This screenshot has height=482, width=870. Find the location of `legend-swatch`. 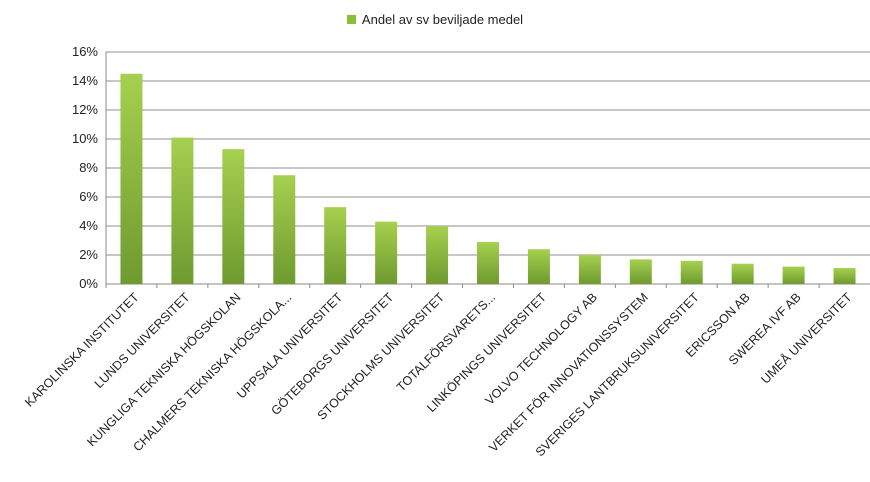

legend-swatch is located at coordinates (351, 19).